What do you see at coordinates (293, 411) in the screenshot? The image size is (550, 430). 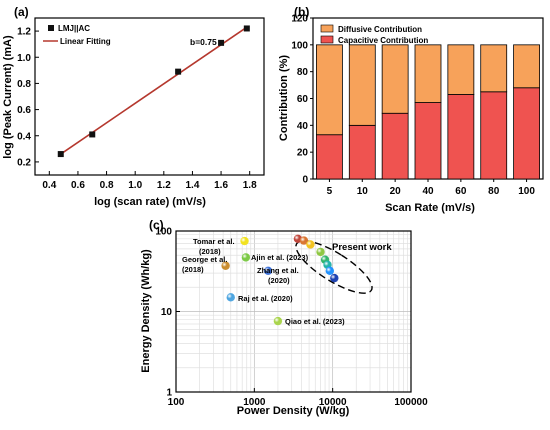 I see `panel-c-xlabel: Power Density (W/kg)` at bounding box center [293, 411].